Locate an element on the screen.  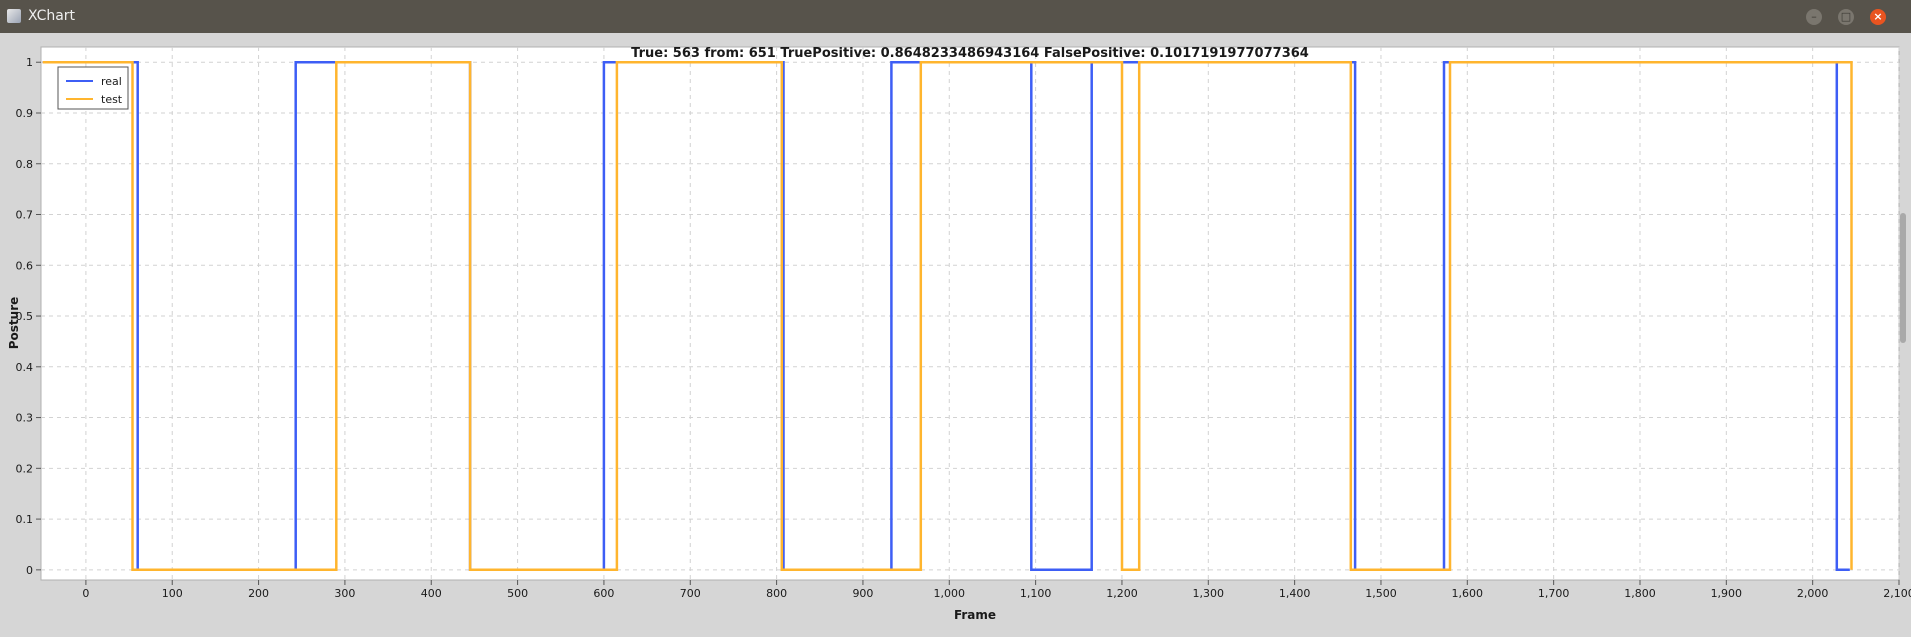
y-tick-label: 0.8 is located at coordinates (25, 164).